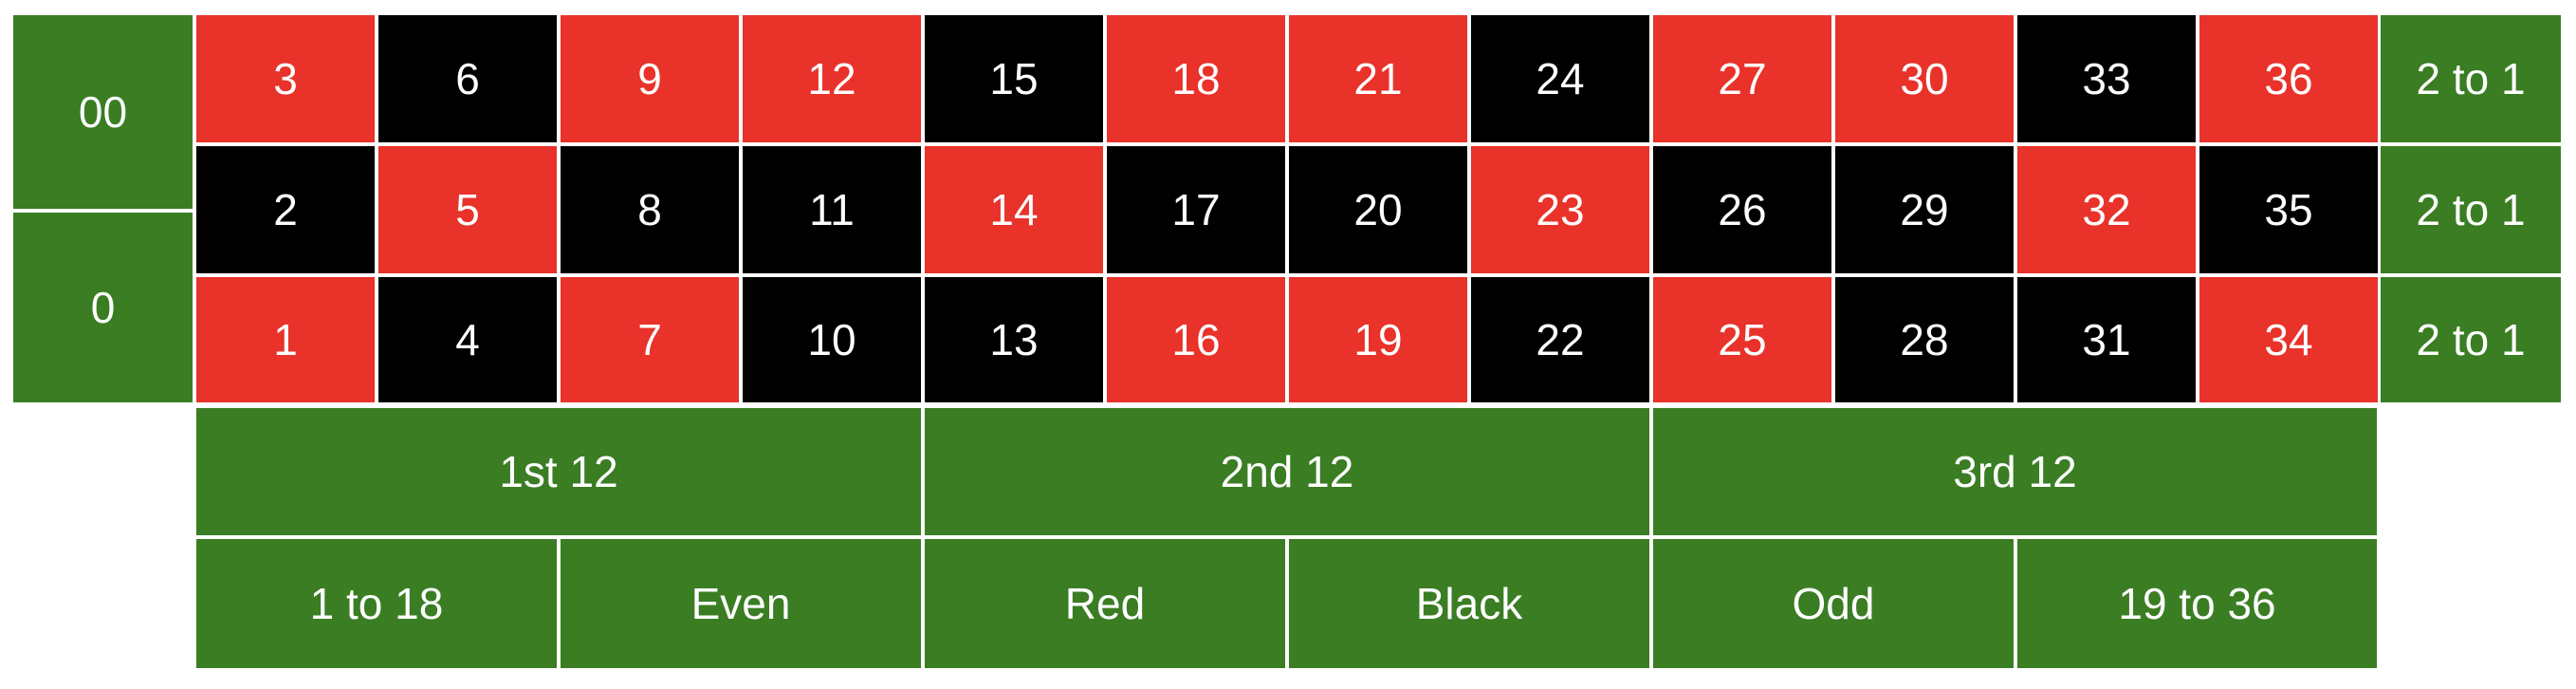 Image resolution: width=2576 pixels, height=689 pixels. What do you see at coordinates (285, 209) in the screenshot?
I see `bet-number-2: 2` at bounding box center [285, 209].